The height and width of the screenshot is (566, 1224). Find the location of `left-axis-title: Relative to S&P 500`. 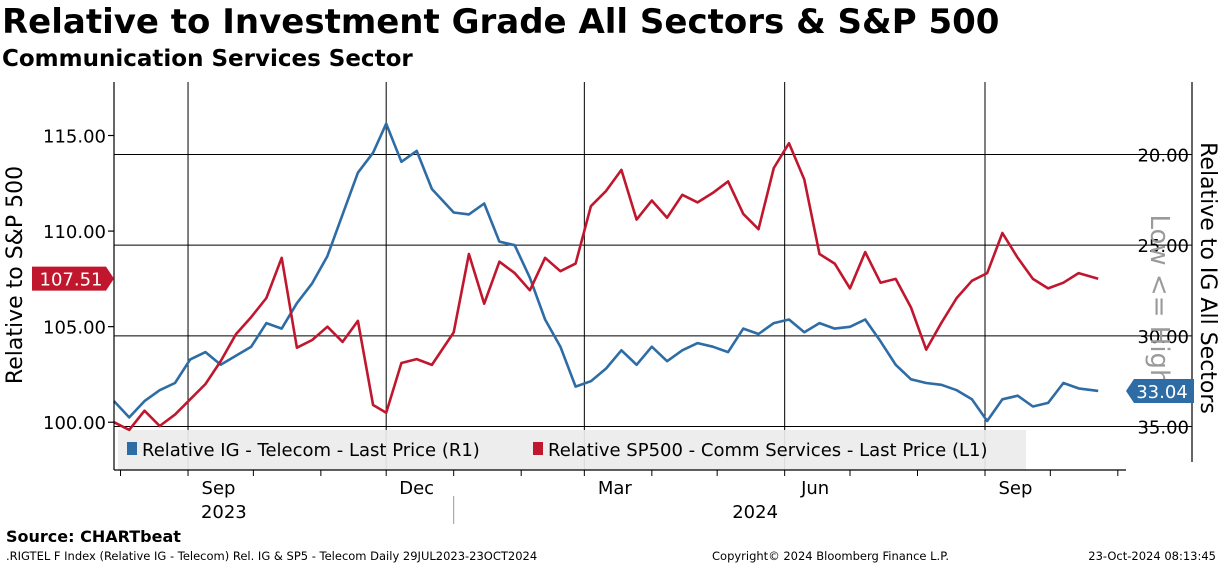

left-axis-title: Relative to S&P 500 is located at coordinates (15, 275).